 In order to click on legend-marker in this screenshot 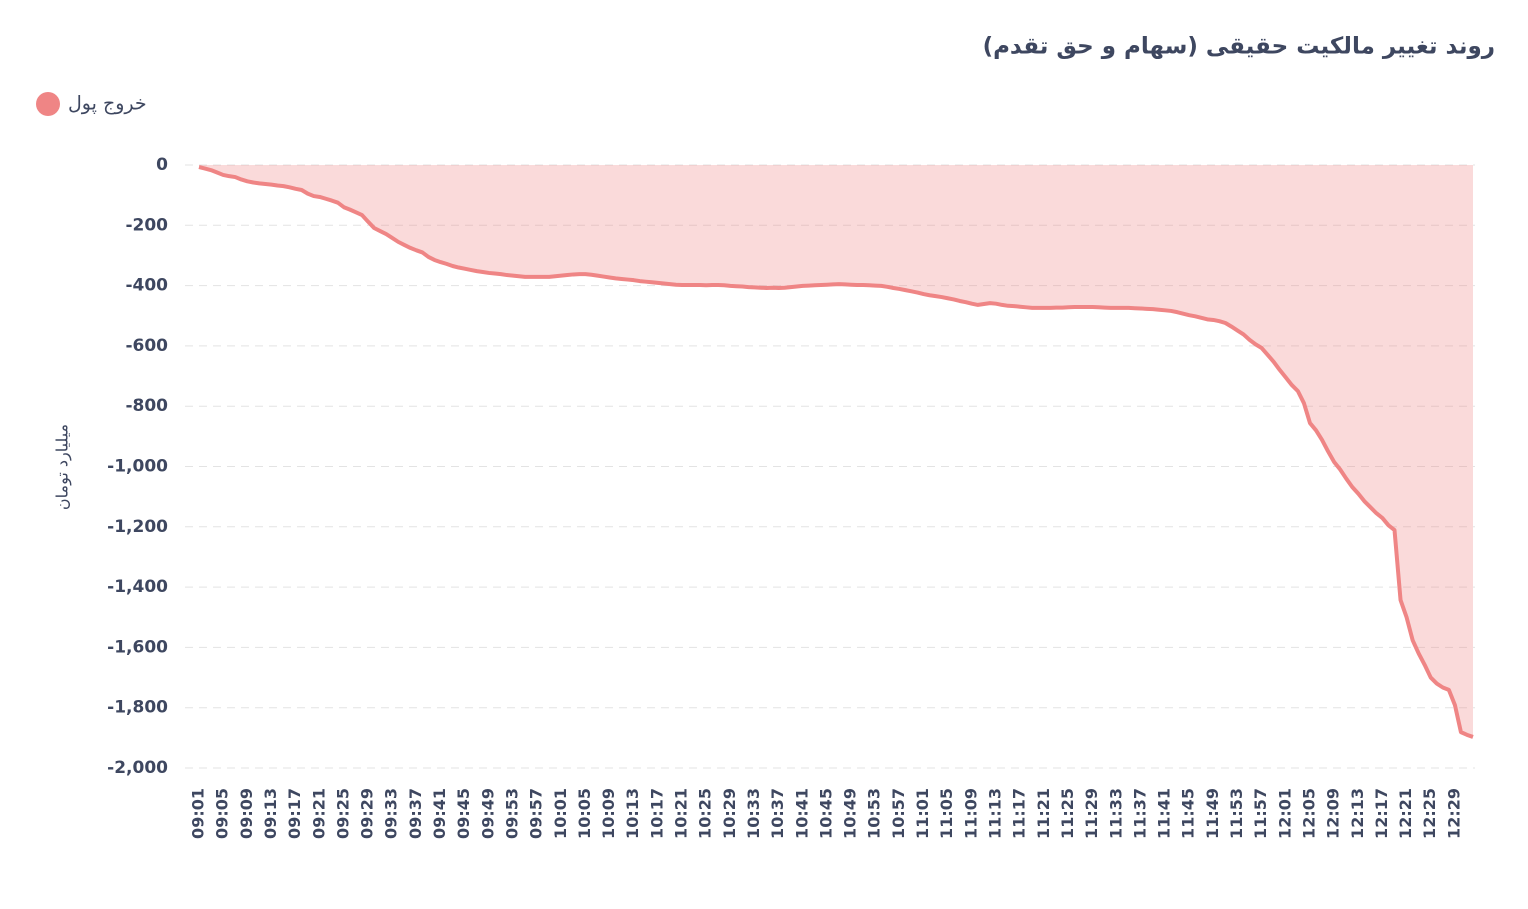, I will do `click(48, 104)`.